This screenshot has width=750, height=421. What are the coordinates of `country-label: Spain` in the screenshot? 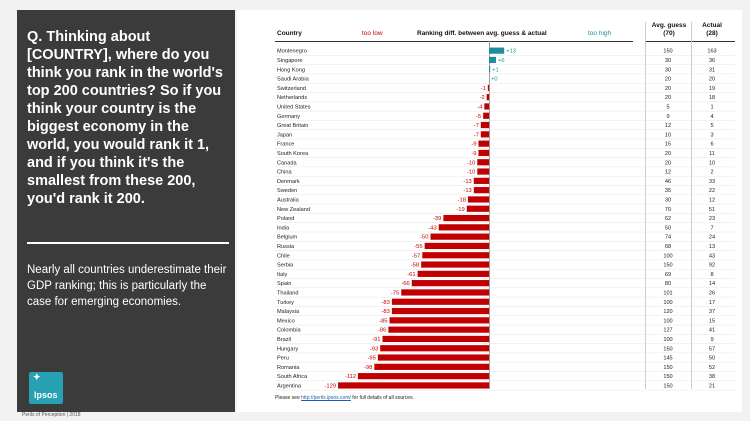 It's located at (284, 284).